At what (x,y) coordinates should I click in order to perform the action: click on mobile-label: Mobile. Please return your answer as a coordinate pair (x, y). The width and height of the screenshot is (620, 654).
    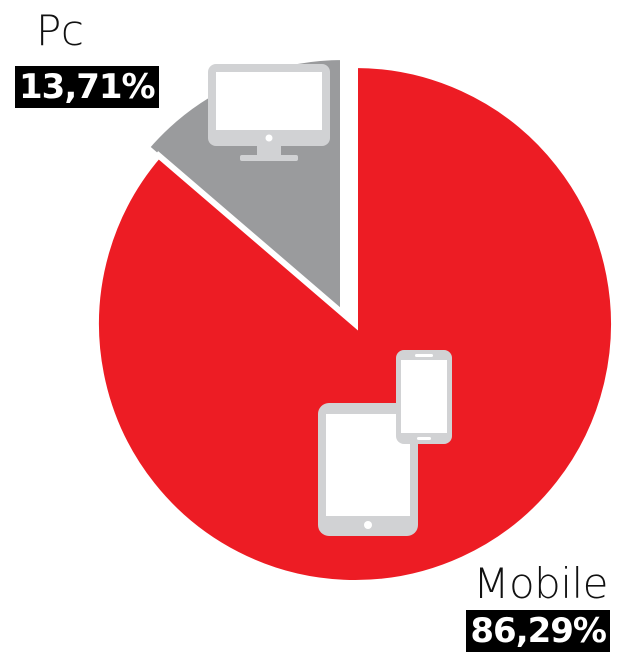
    Looking at the image, I should click on (540, 583).